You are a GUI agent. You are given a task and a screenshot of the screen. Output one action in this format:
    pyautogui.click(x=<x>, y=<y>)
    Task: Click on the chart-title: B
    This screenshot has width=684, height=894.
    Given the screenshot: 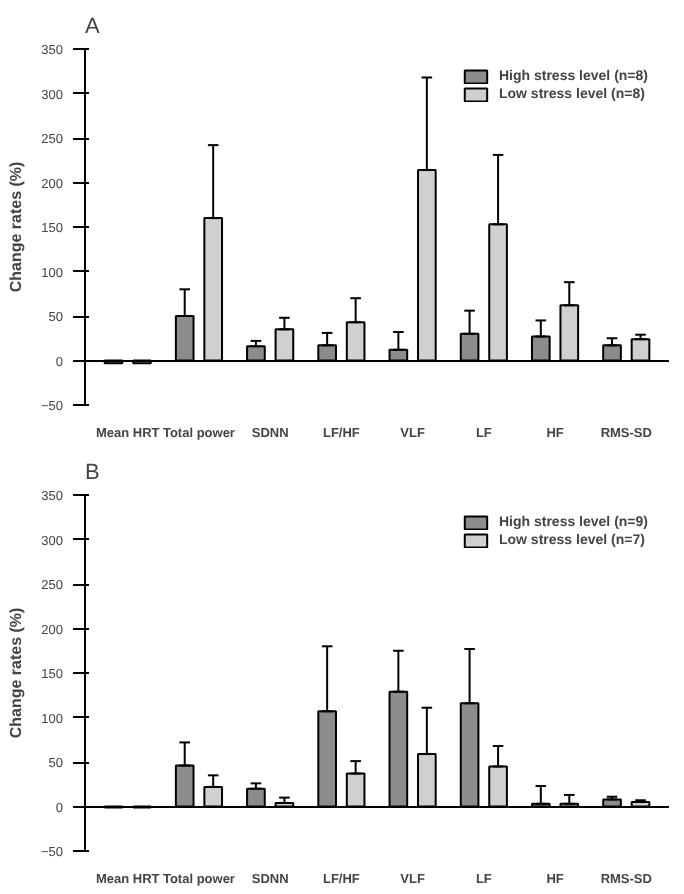 What is the action you would take?
    pyautogui.click(x=92, y=473)
    